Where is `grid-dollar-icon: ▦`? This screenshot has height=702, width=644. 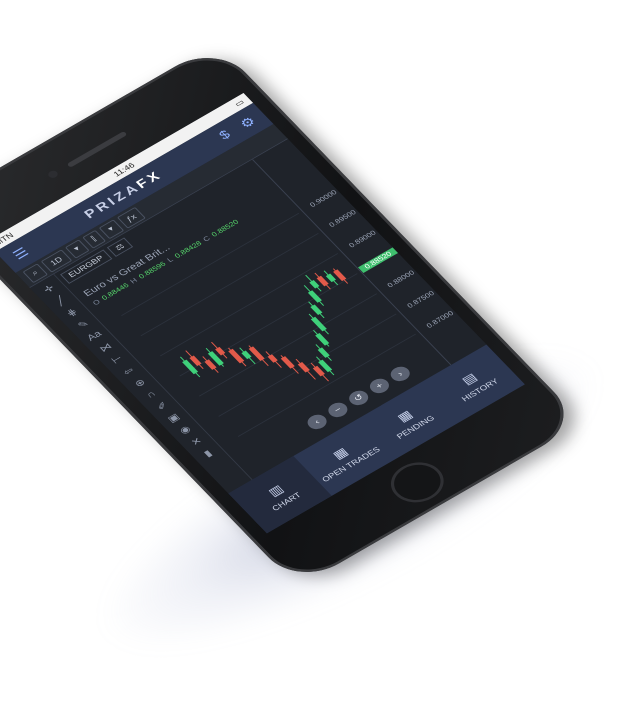
grid-dollar-icon: ▦ is located at coordinates (340, 453).